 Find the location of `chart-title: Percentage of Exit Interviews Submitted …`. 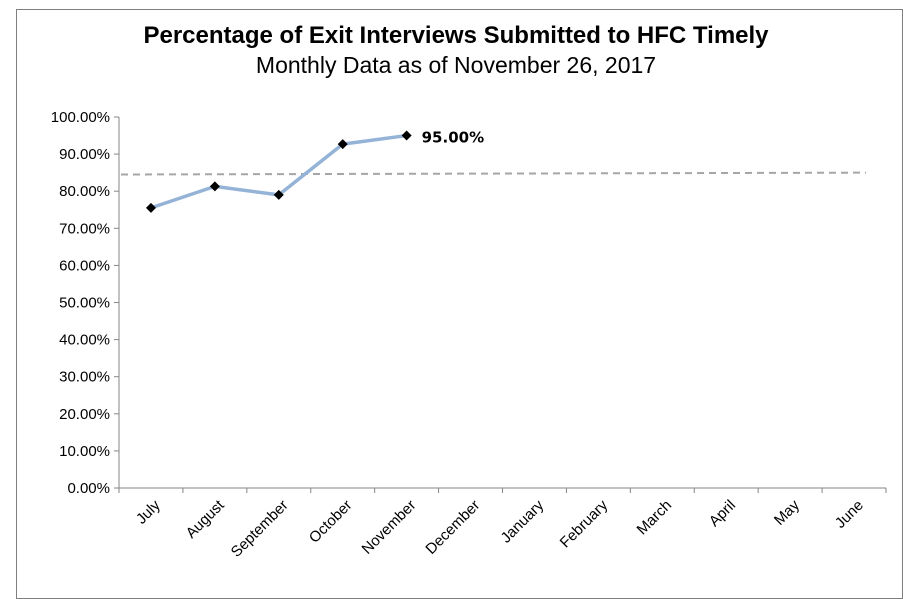

chart-title: Percentage of Exit Interviews Submitted … is located at coordinates (456, 35).